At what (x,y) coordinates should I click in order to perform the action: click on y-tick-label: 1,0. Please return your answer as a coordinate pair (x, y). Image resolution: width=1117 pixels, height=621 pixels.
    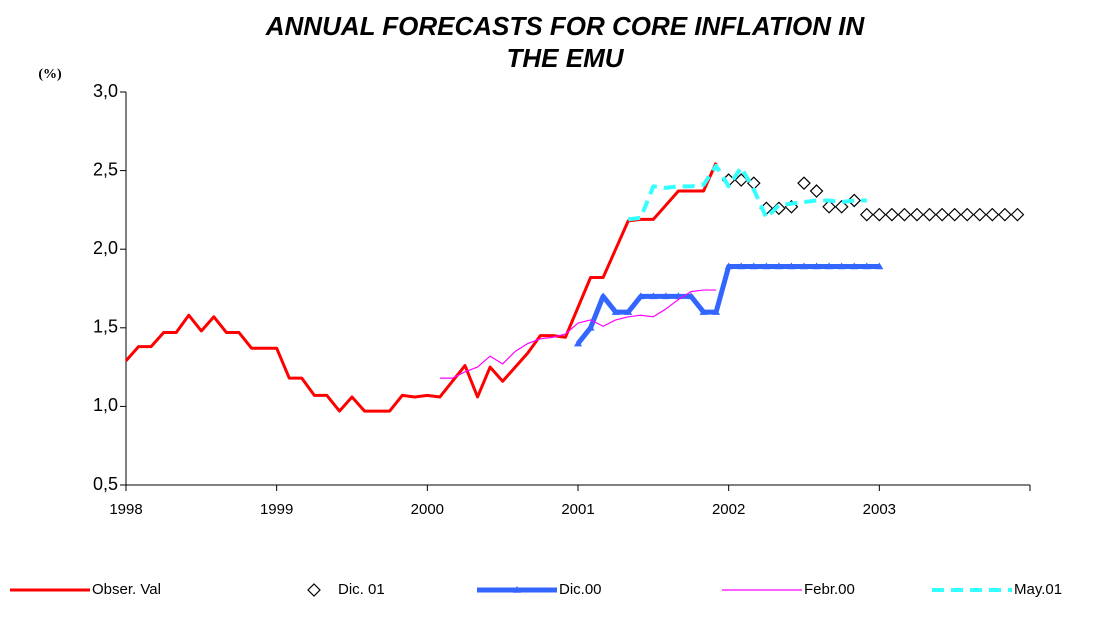
    Looking at the image, I should click on (105, 405).